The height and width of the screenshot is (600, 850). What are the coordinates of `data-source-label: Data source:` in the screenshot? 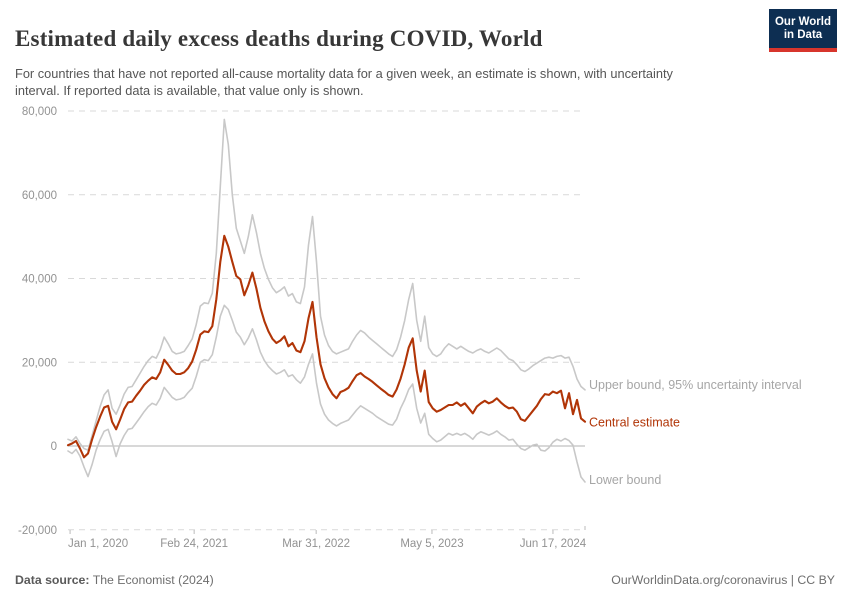 It's located at (52, 580).